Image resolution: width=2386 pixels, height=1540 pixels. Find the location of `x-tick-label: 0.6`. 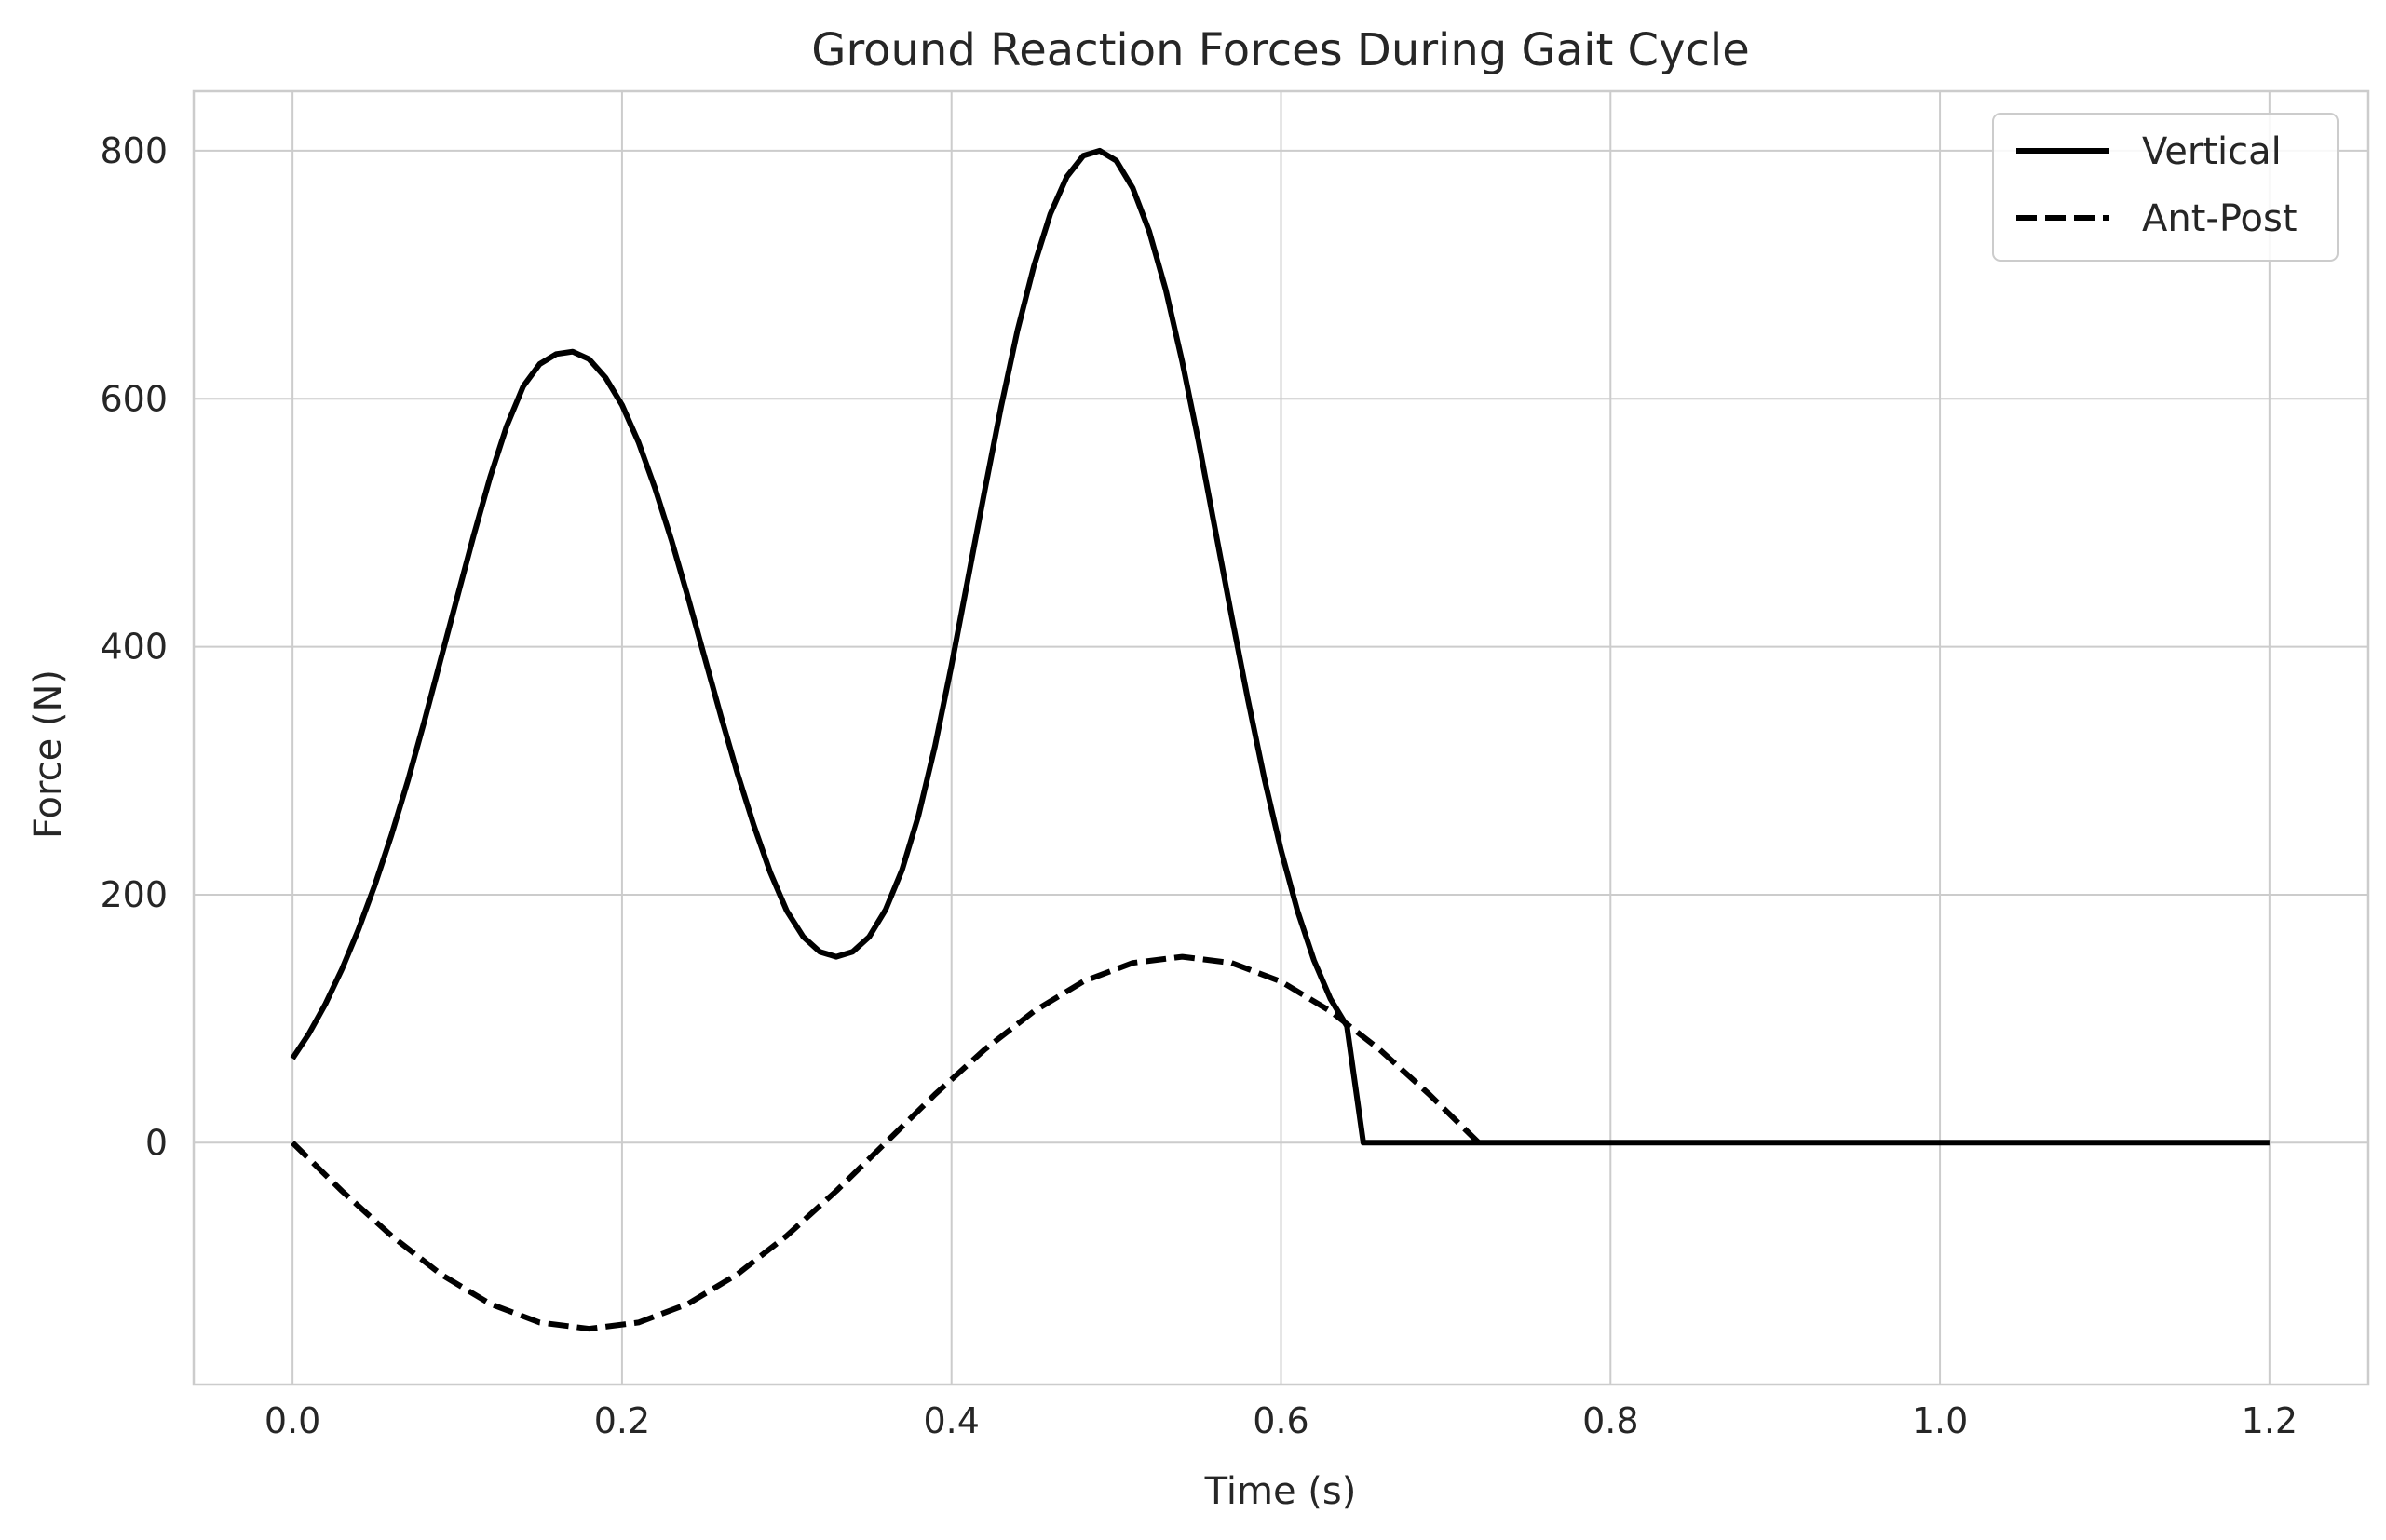

x-tick-label: 0.6 is located at coordinates (1280, 1420).